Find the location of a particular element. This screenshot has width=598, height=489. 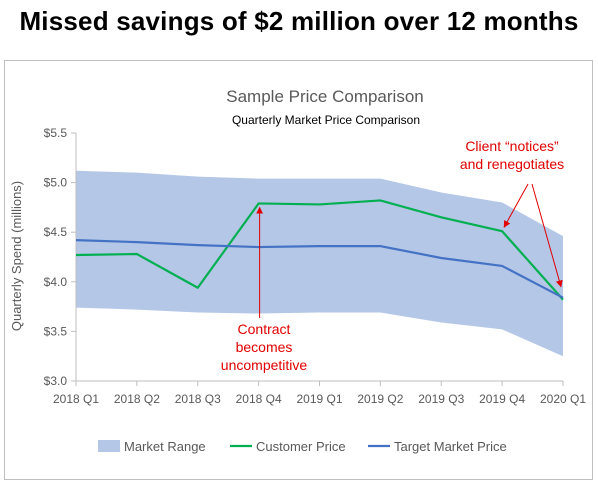

x-tick-label: 2018 Q4 is located at coordinates (259, 399).